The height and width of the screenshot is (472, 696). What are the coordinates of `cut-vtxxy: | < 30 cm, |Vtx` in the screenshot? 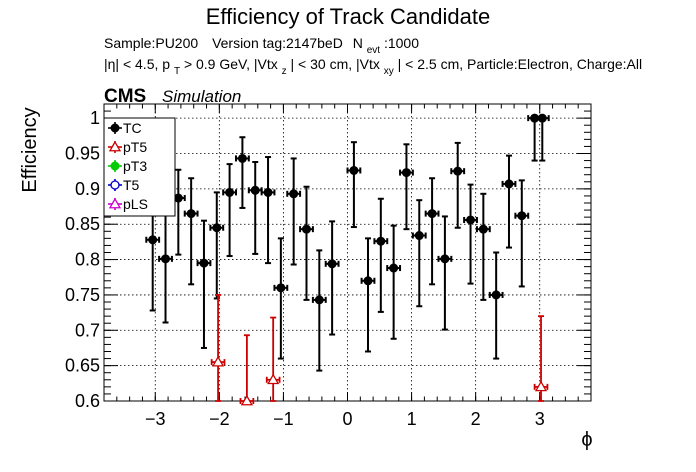 It's located at (335, 64).